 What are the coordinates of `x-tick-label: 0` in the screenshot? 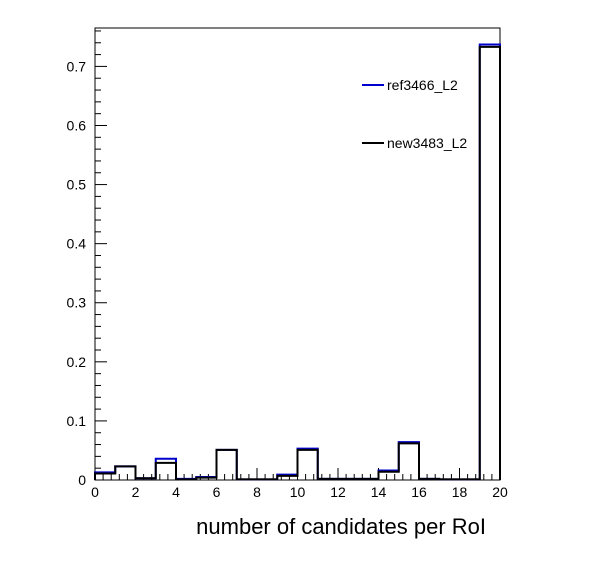 It's located at (95, 492).